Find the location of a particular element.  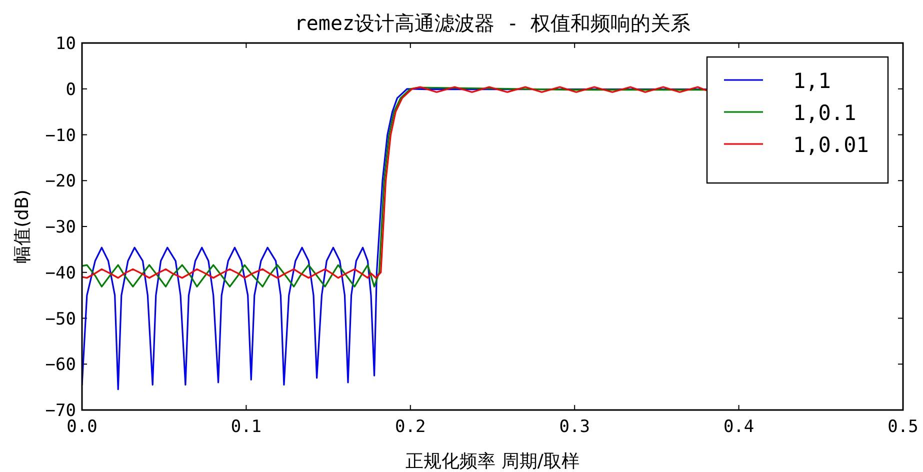

x-tick-label: 0.2 is located at coordinates (410, 427).